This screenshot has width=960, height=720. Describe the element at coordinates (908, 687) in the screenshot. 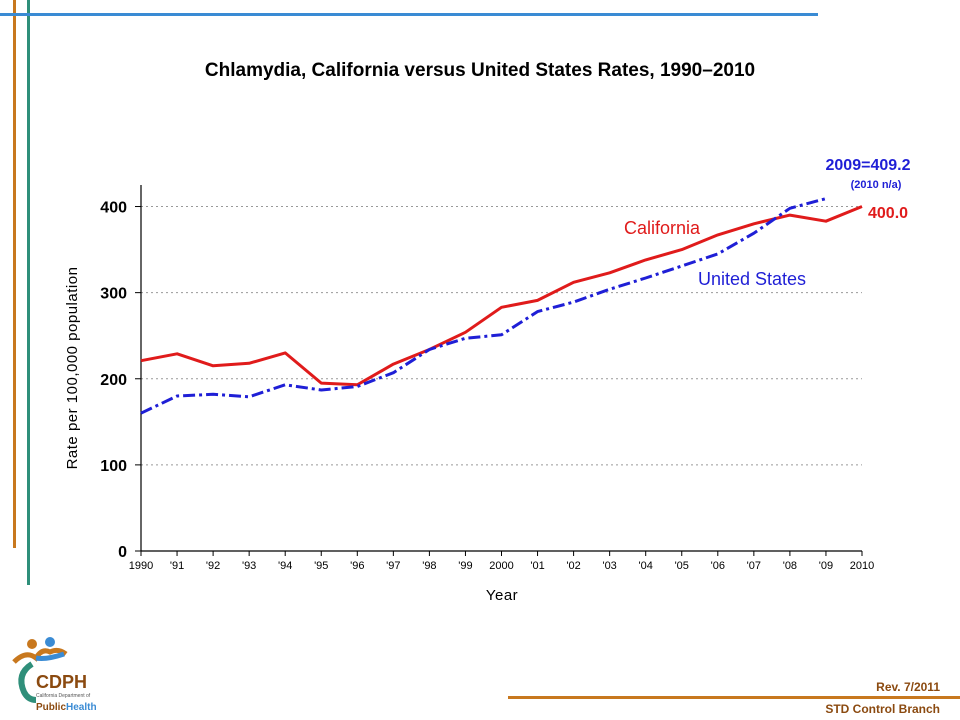

I see `footer-revision: Rev. 7/2011` at that location.